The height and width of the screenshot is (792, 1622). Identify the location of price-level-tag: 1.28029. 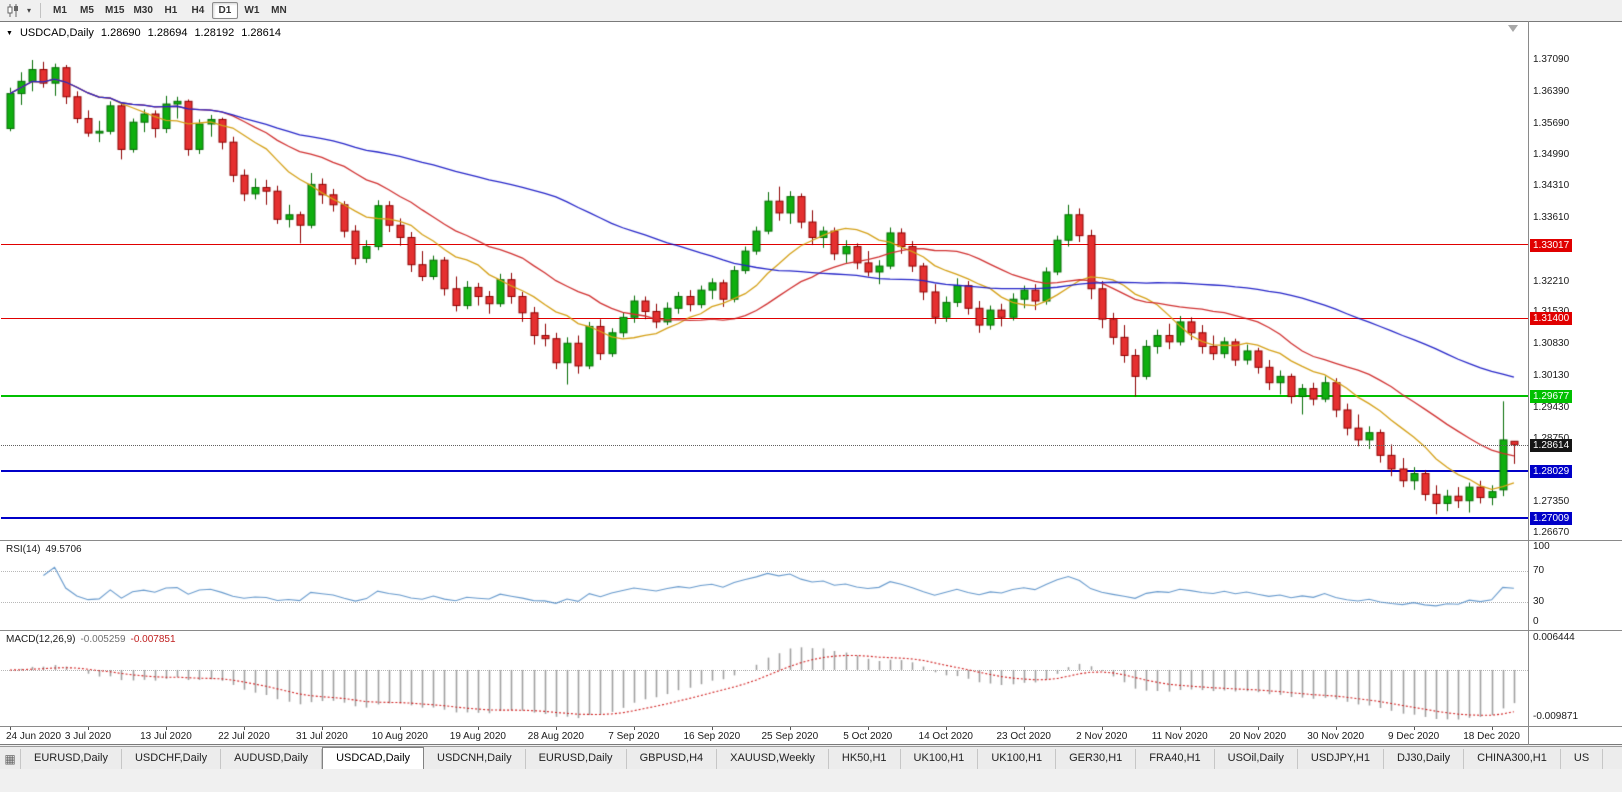
(1551, 472).